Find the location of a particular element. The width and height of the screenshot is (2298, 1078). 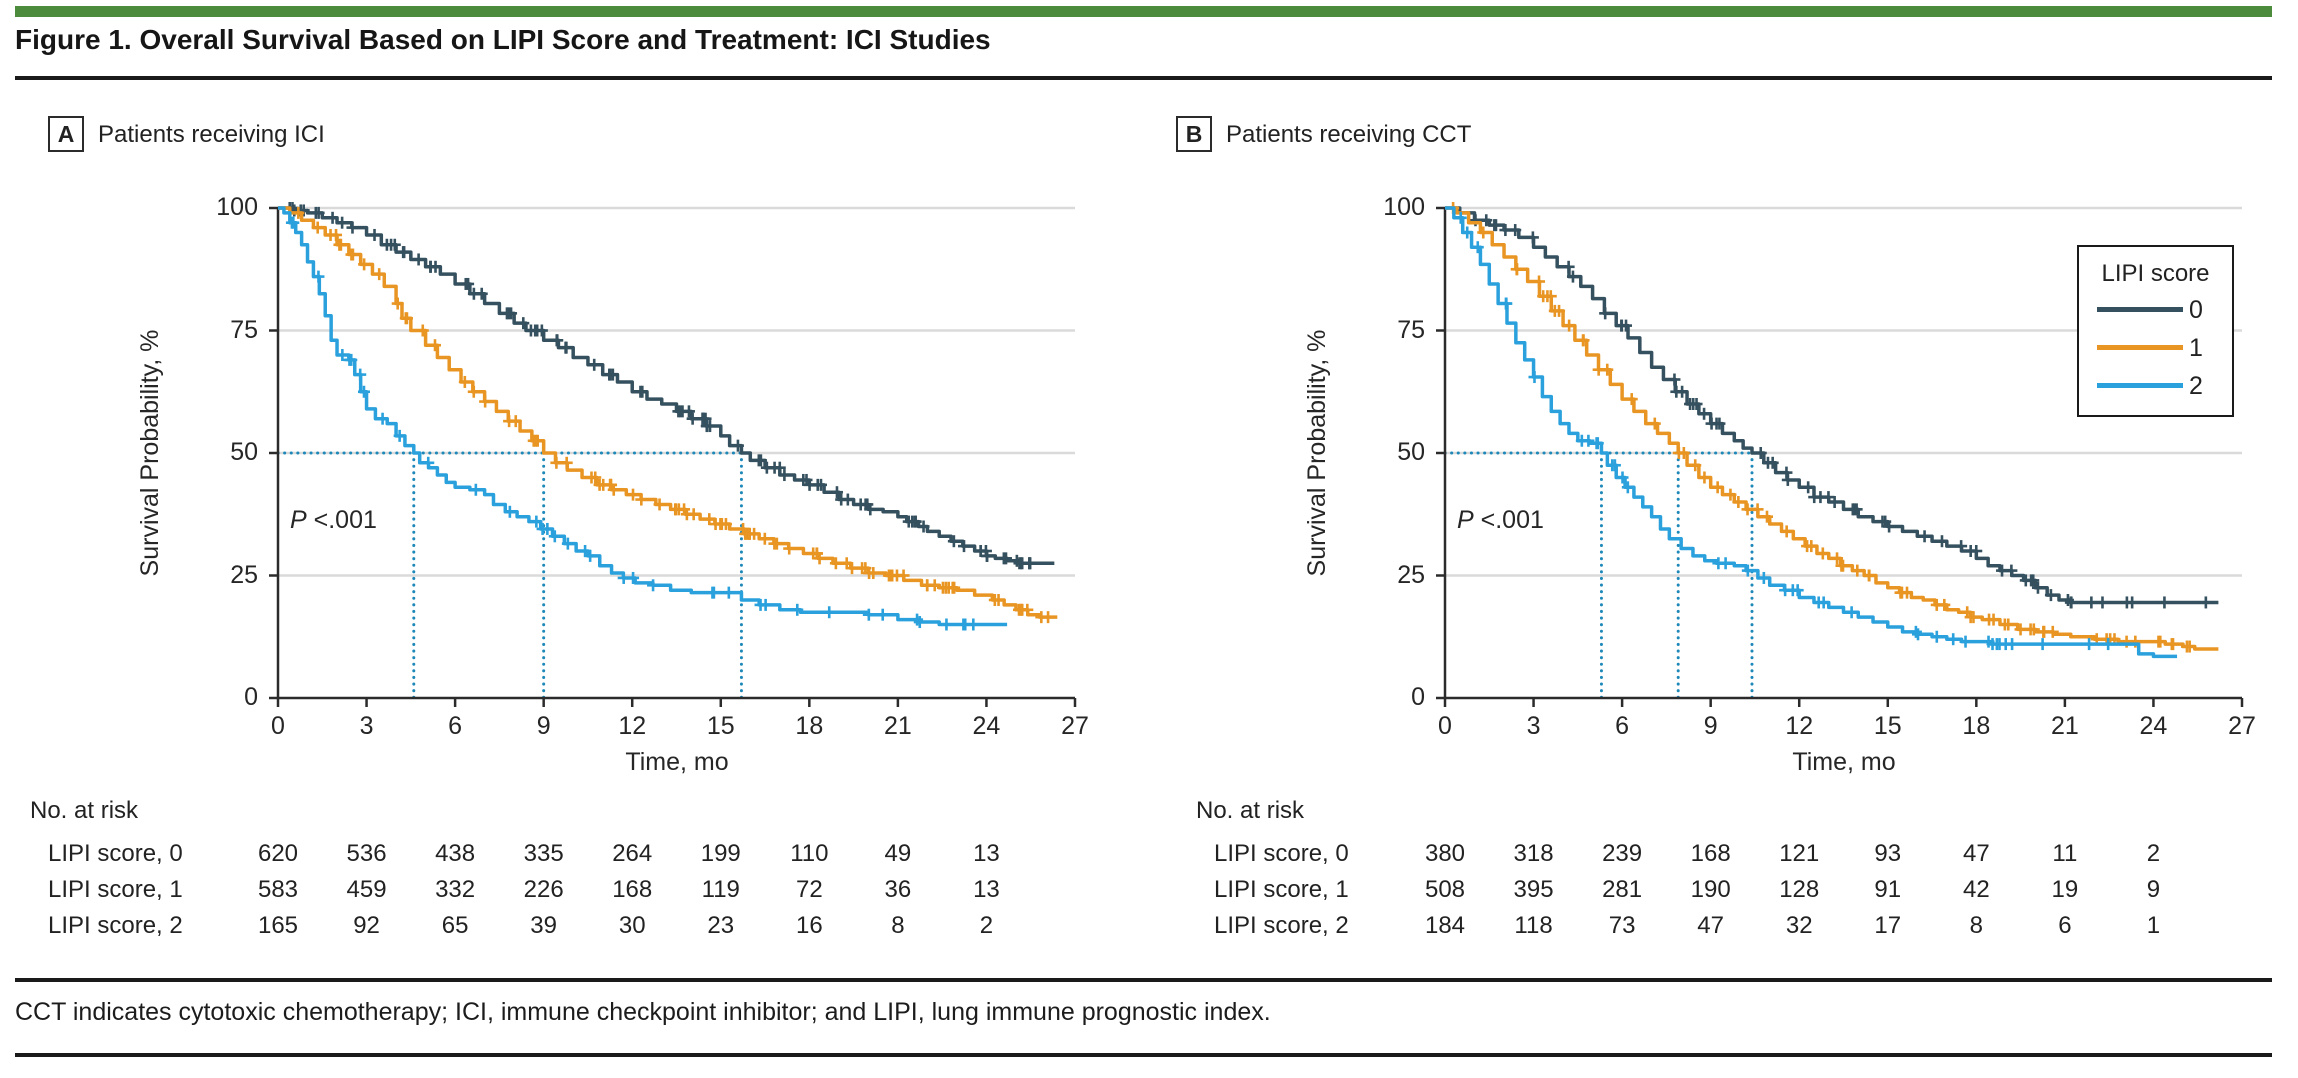

risk-value: 65 is located at coordinates (455, 925).